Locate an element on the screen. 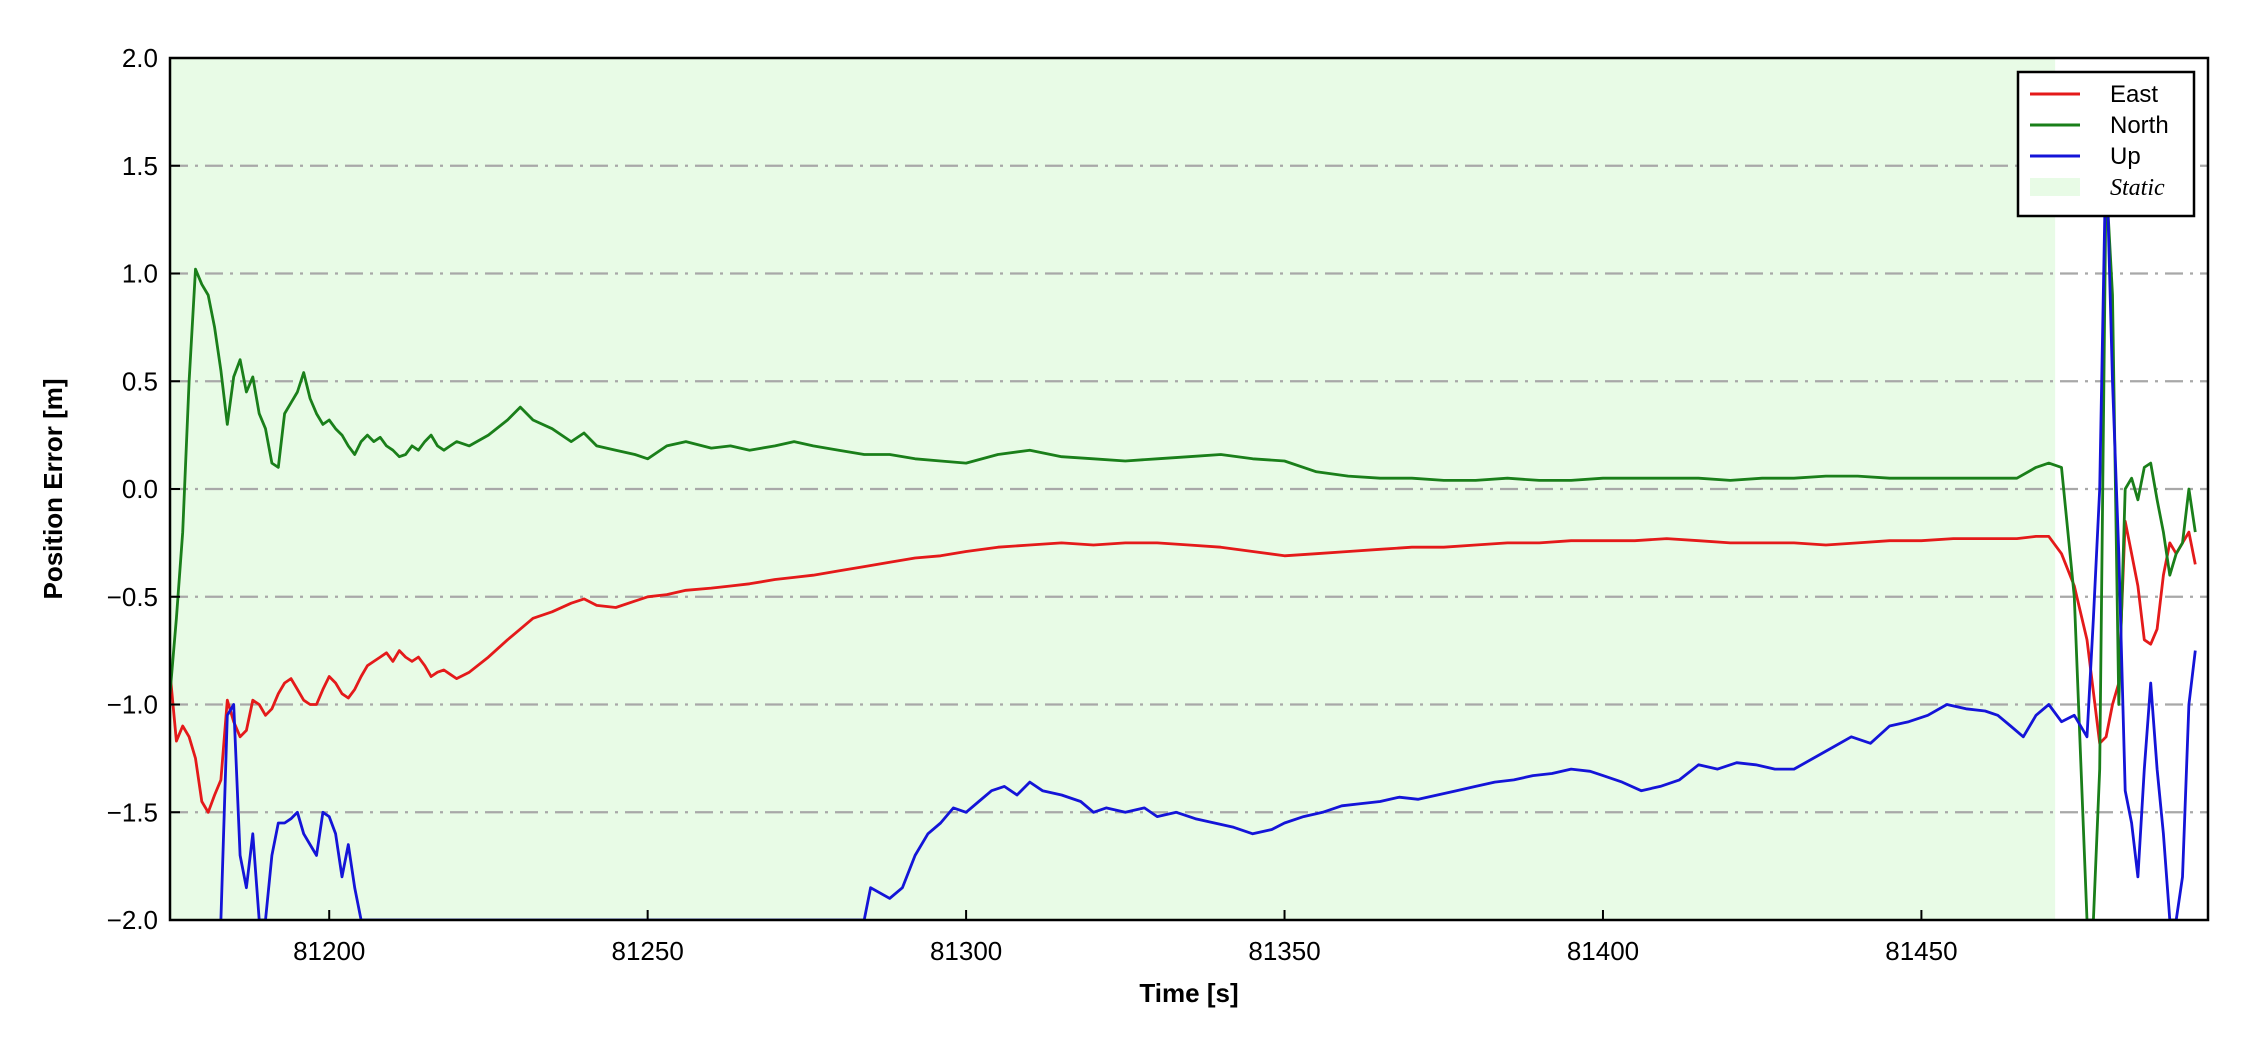 The image size is (2250, 1050). legend-label-static: Static is located at coordinates (2137, 188).